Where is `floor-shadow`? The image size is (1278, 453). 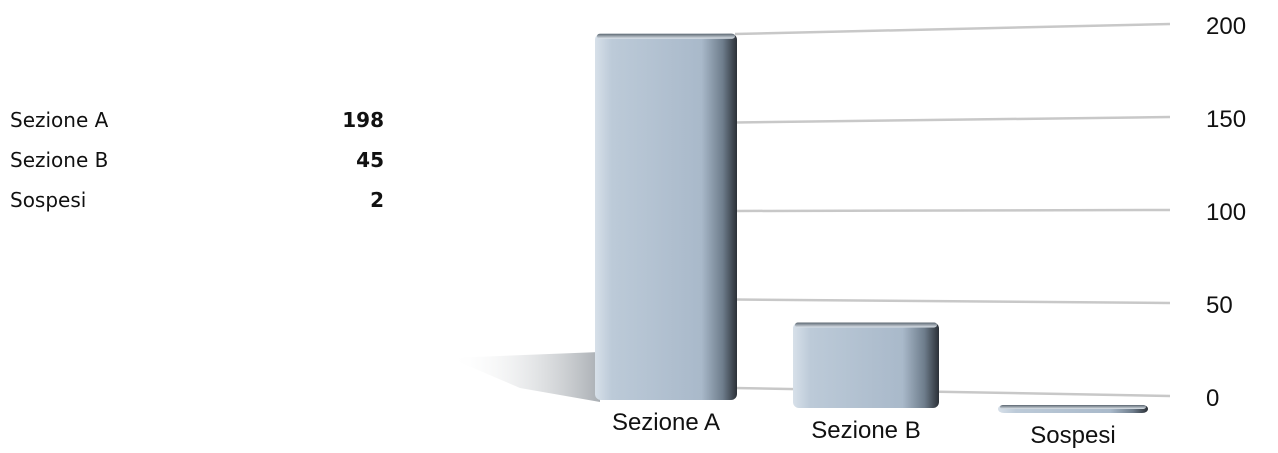 floor-shadow is located at coordinates (525, 377).